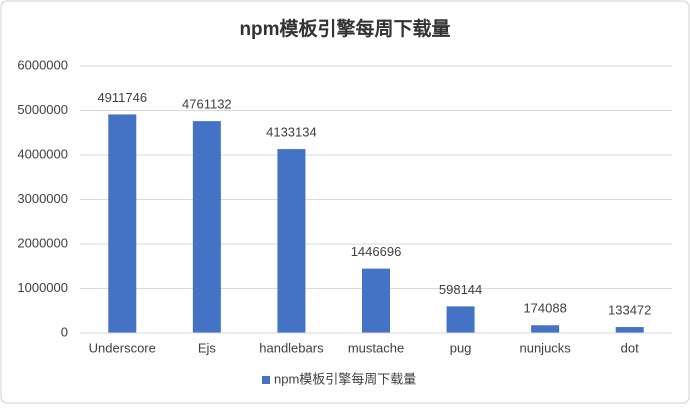 The width and height of the screenshot is (690, 409). I want to click on data-label: 4133134, so click(291, 132).